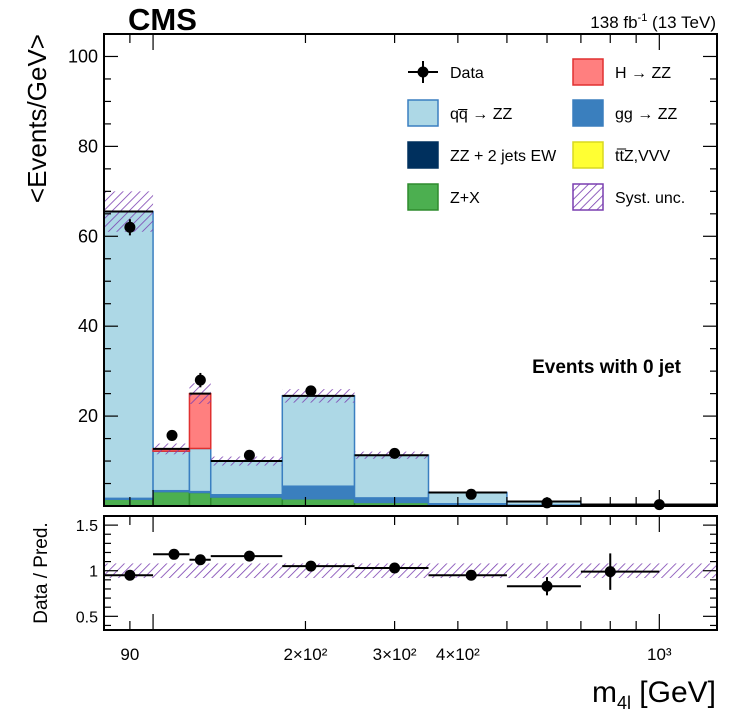 This screenshot has width=747, height=725. Describe the element at coordinates (162, 19) in the screenshot. I see `cms-label: CMS` at that location.